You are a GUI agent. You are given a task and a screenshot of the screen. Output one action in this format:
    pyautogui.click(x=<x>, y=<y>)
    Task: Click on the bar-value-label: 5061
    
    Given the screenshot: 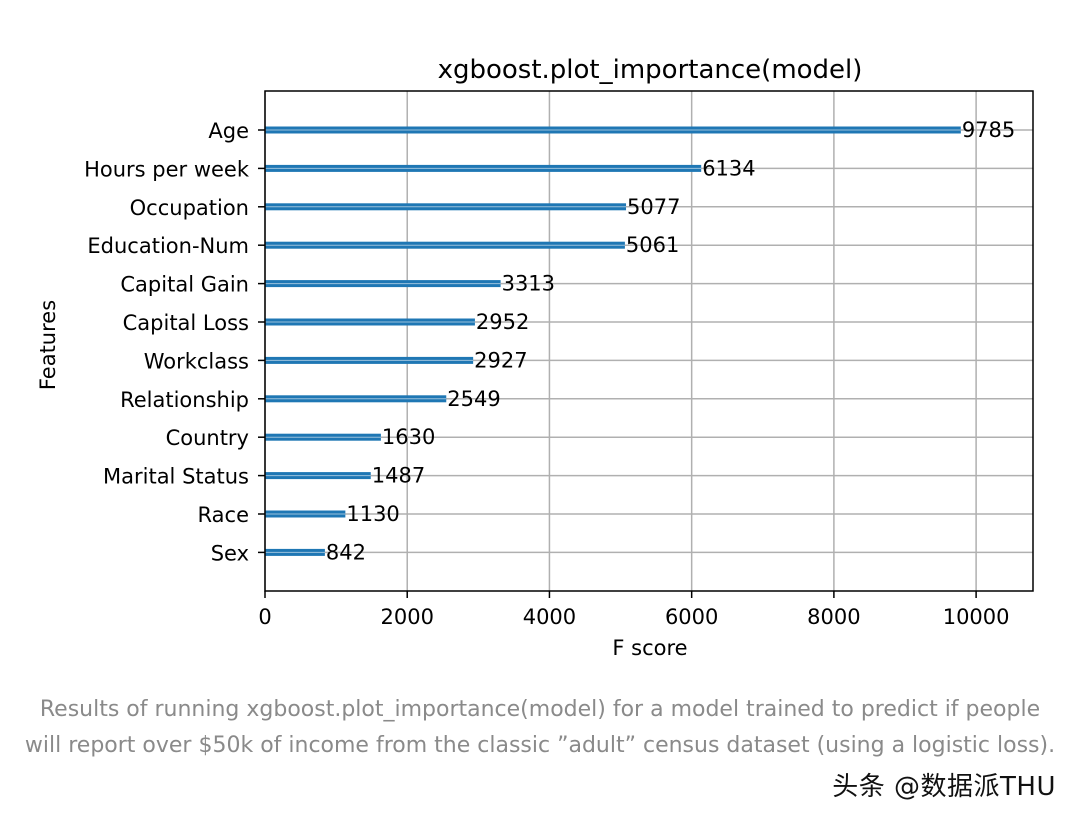 What is the action you would take?
    pyautogui.click(x=652, y=245)
    